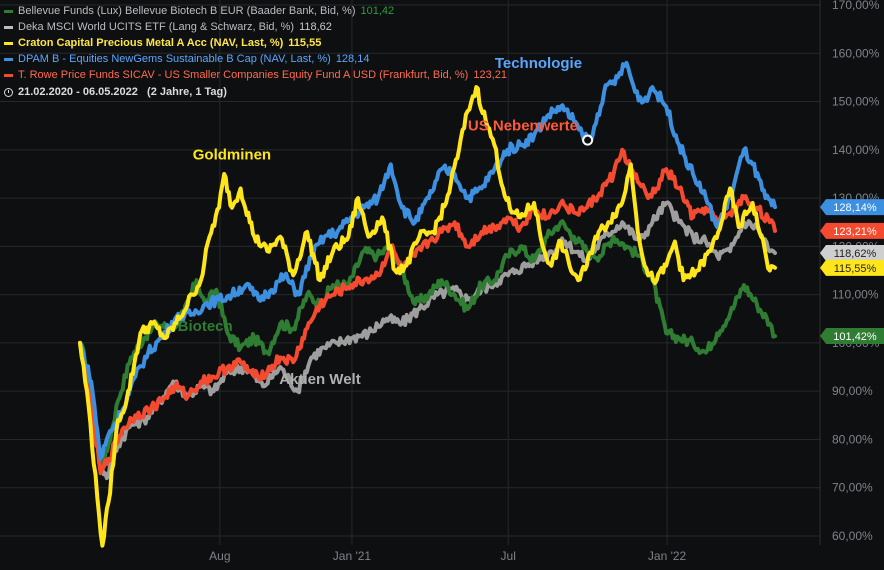  What do you see at coordinates (490, 75) in the screenshot?
I see `legend-value: 123,21` at bounding box center [490, 75].